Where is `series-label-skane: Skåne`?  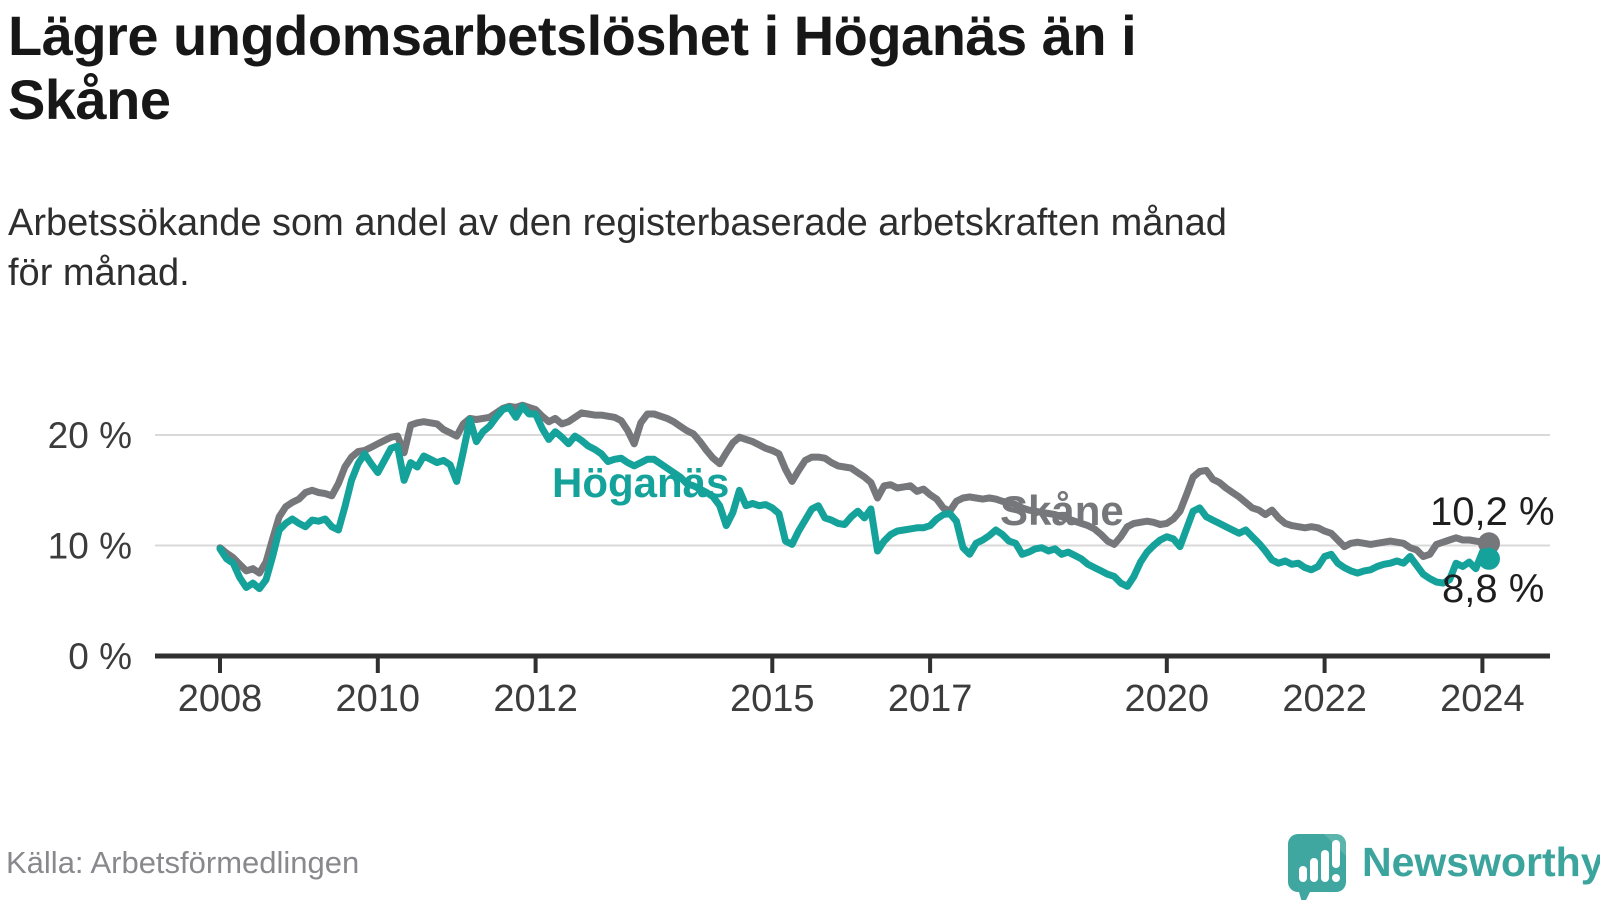
series-label-skane: Skåne is located at coordinates (1062, 510).